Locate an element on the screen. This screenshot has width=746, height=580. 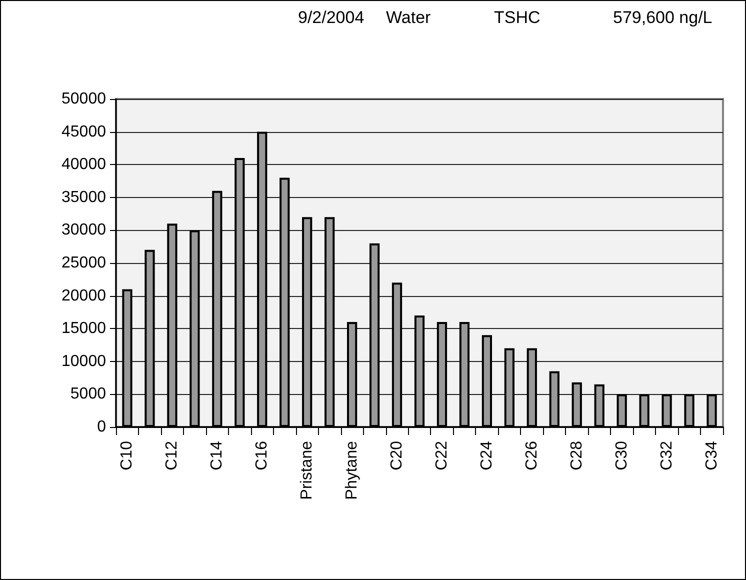
y-tick-label: 35000 is located at coordinates (84, 197).